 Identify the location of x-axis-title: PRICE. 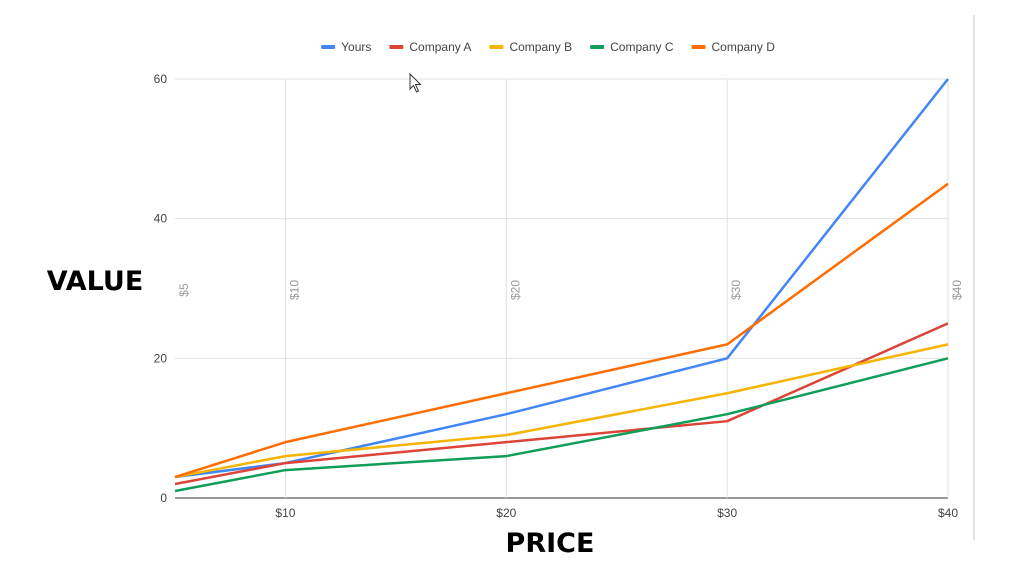
(550, 543).